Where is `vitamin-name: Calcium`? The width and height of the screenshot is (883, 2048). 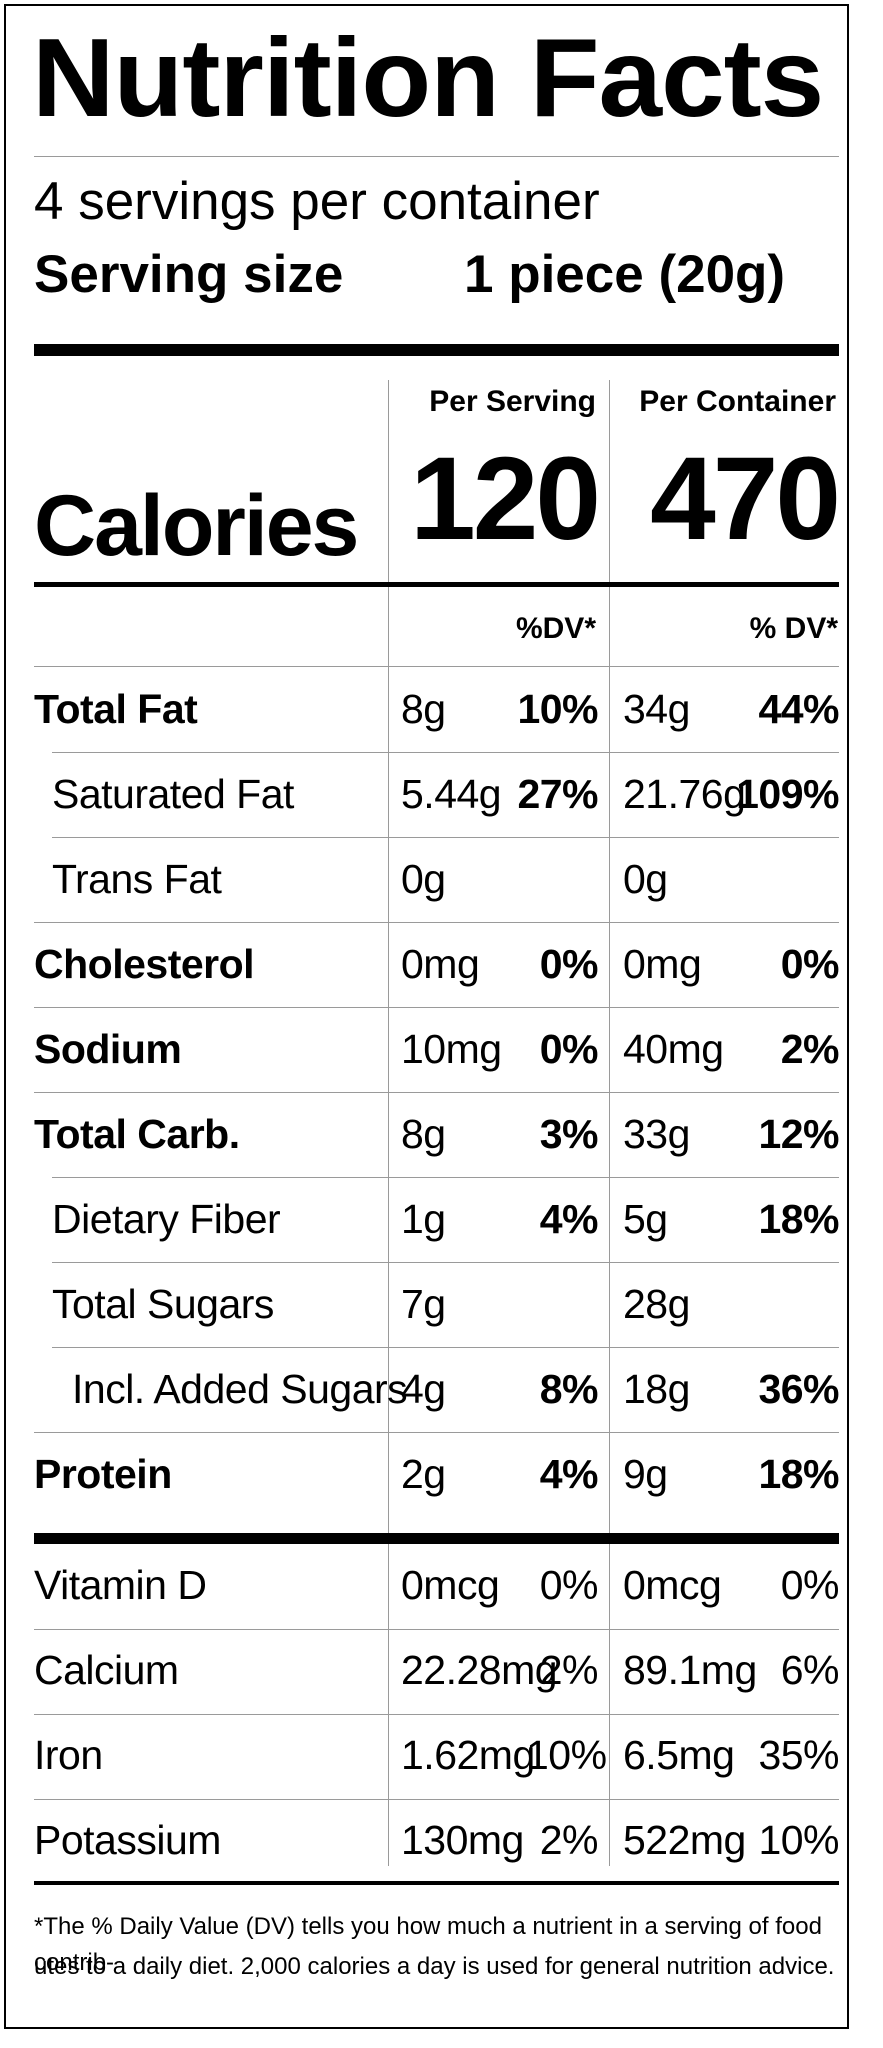
vitamin-name: Calcium is located at coordinates (106, 1670).